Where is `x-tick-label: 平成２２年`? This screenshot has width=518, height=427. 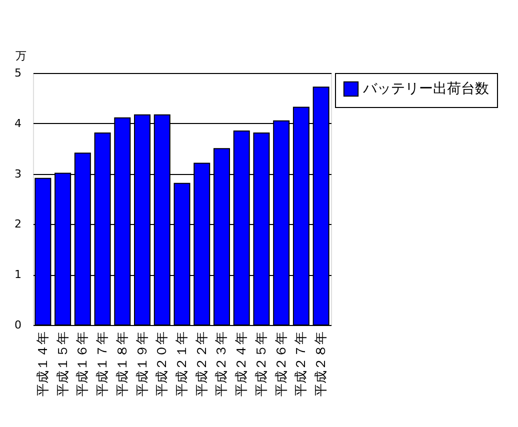
x-tick-label: 平成２２年 is located at coordinates (202, 364).